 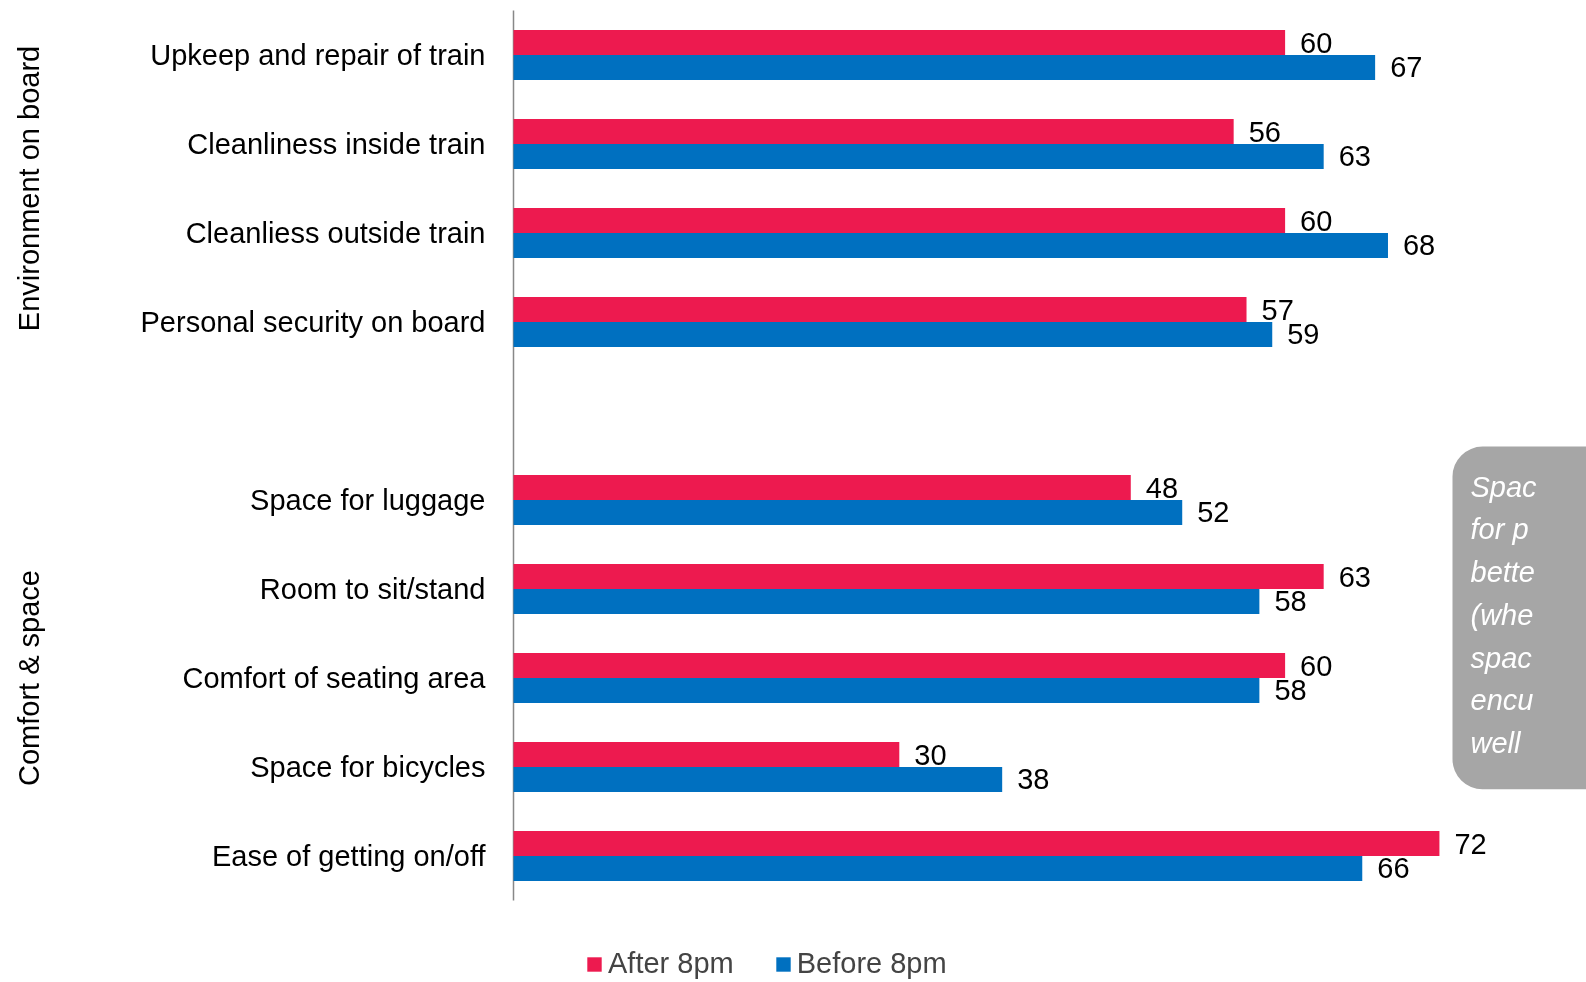 I want to click on data-label: 59, so click(x=1303, y=334).